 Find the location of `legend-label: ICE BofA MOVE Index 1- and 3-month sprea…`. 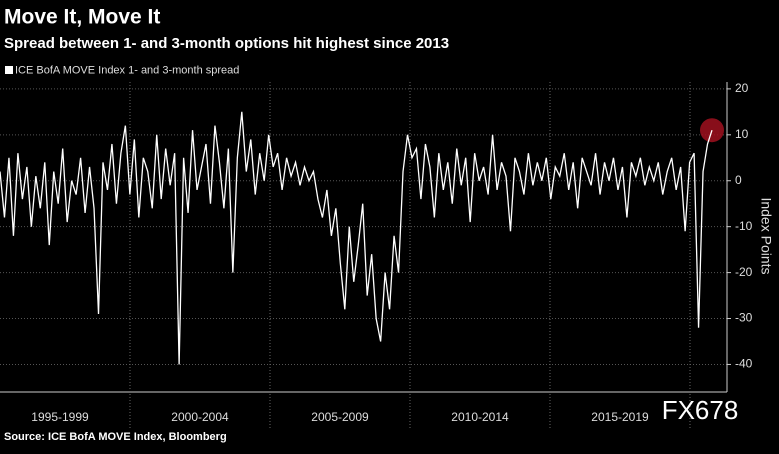

legend-label: ICE BofA MOVE Index 1- and 3-month sprea… is located at coordinates (127, 70).